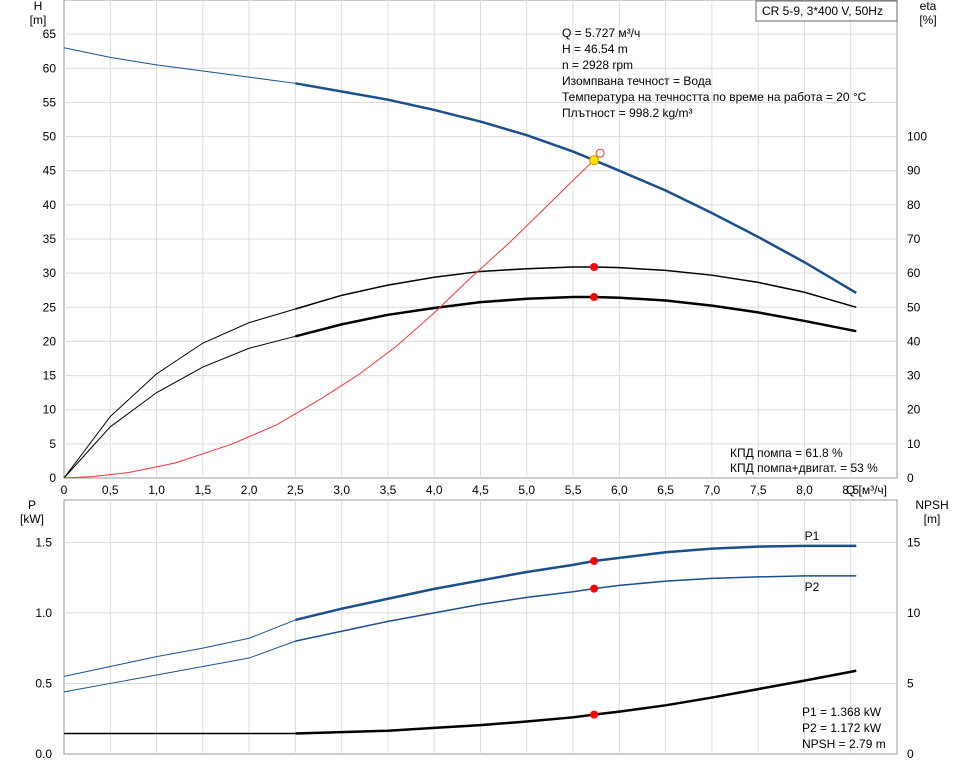 This screenshot has width=968, height=769. What do you see at coordinates (50, 171) in the screenshot?
I see `y-tick-label: 45` at bounding box center [50, 171].